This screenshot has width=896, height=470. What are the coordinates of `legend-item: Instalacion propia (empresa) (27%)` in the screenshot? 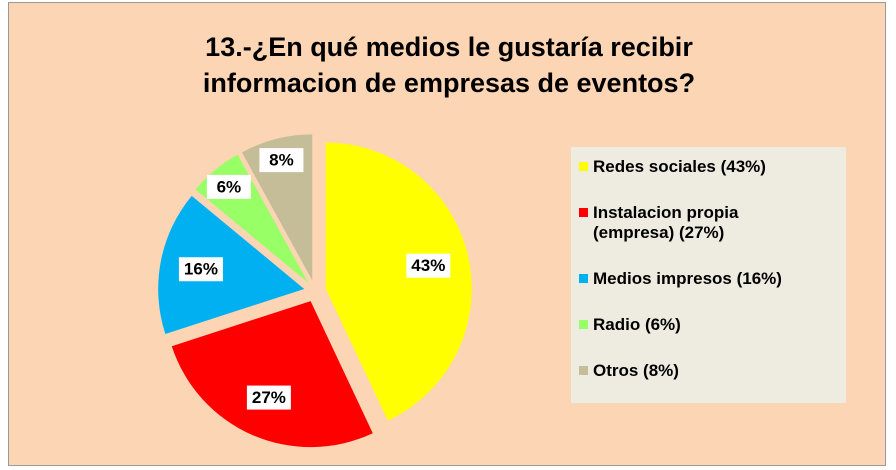 It's located at (708, 223).